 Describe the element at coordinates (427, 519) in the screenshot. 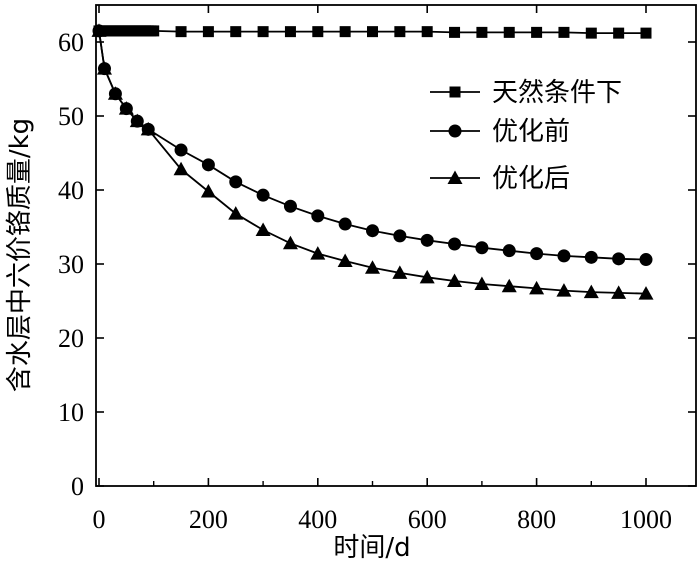

I see `x-tick-label: 600` at that location.